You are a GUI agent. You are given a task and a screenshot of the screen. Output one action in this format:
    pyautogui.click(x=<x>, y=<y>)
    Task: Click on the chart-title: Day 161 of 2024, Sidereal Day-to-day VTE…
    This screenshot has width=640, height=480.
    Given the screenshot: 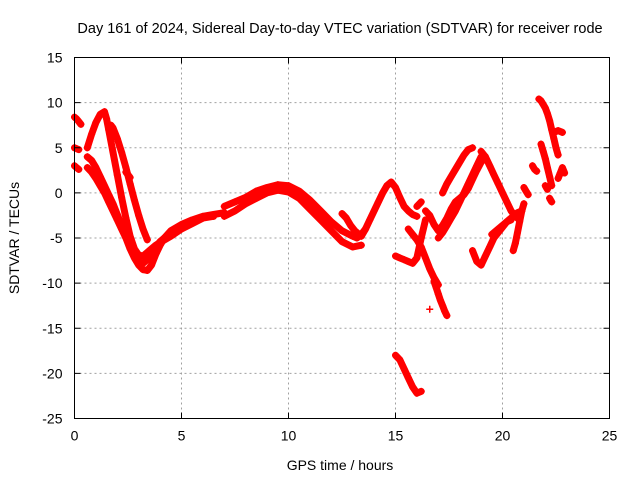 What is the action you would take?
    pyautogui.click(x=339, y=29)
    